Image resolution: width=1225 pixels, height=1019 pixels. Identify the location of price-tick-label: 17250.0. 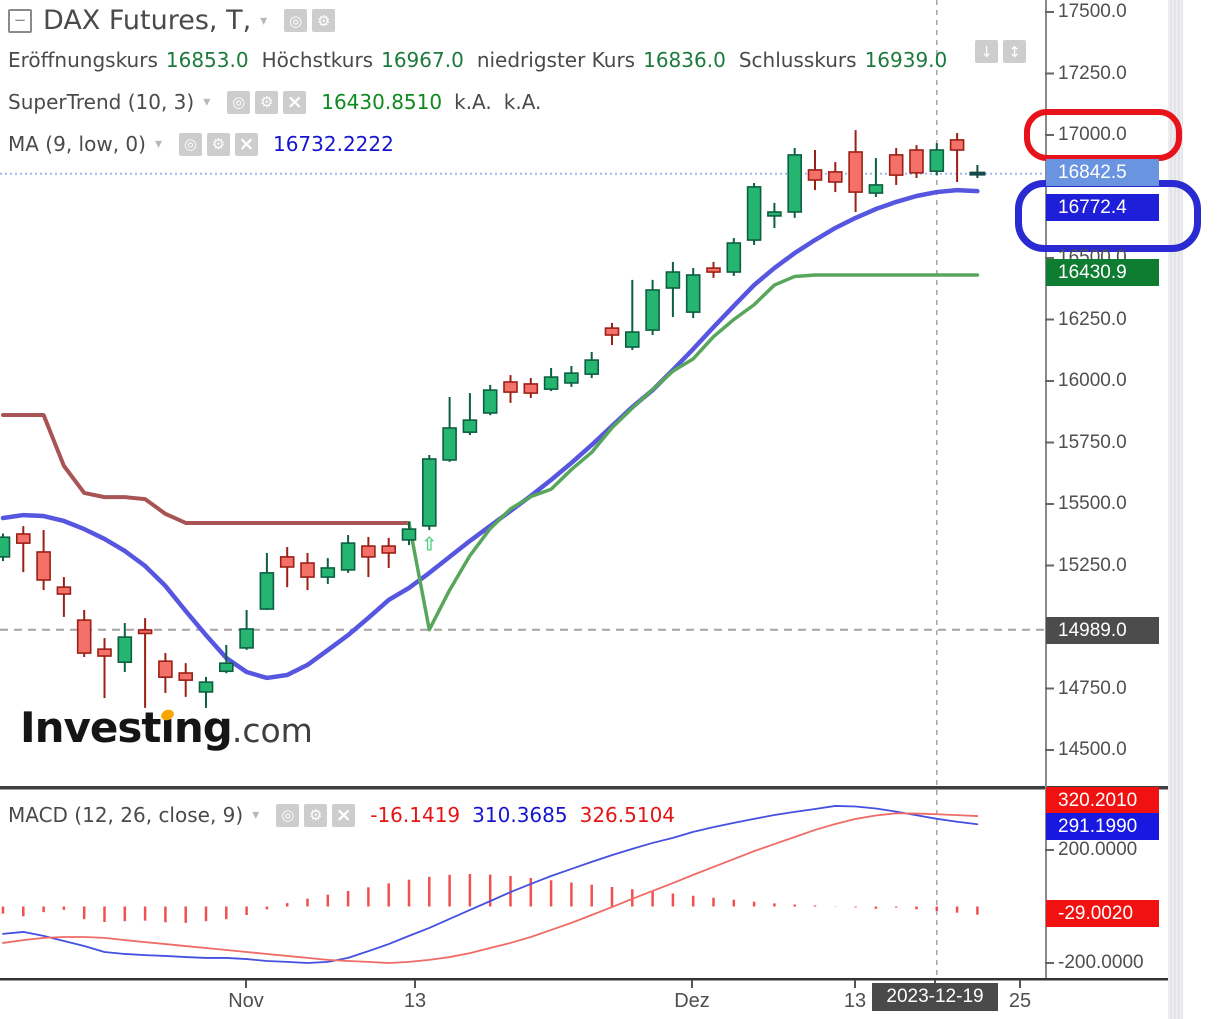
(1092, 73).